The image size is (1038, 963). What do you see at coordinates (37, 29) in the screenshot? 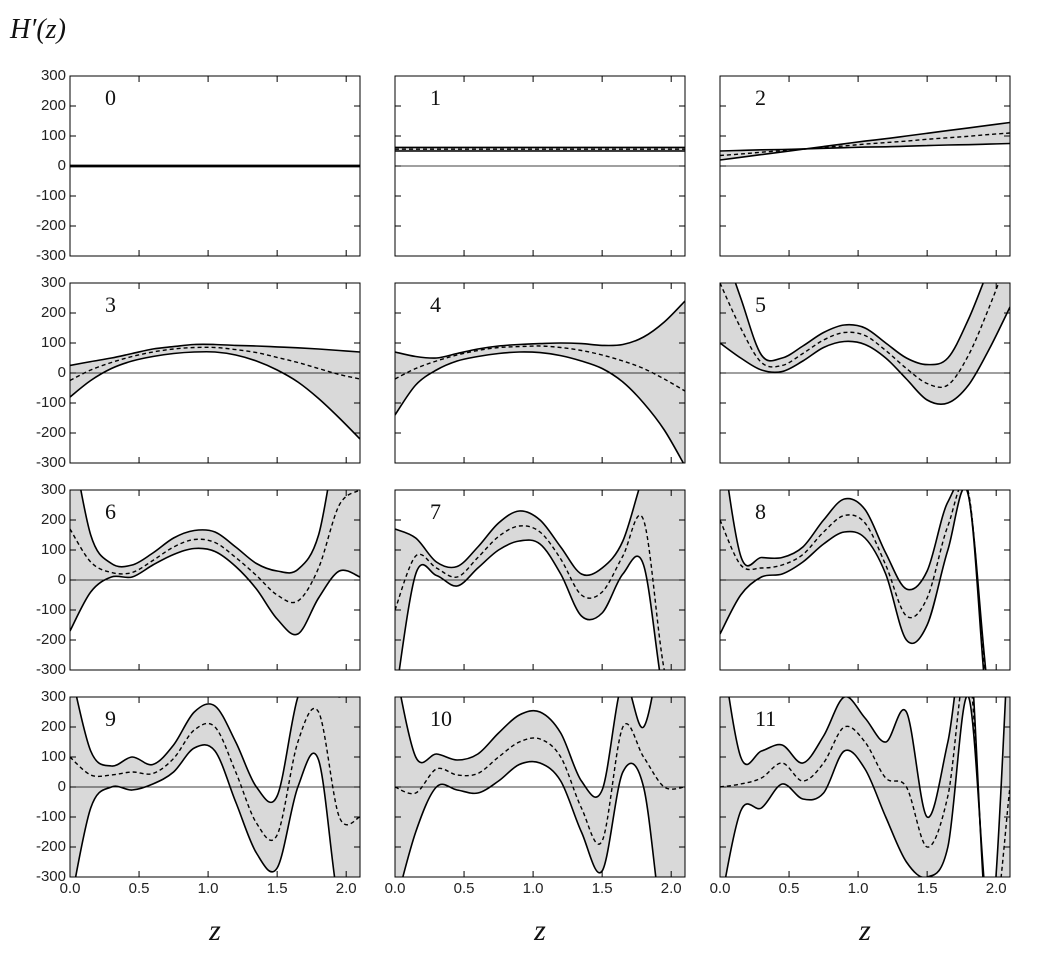
I see `y-axis-label: H′(z)` at bounding box center [37, 29].